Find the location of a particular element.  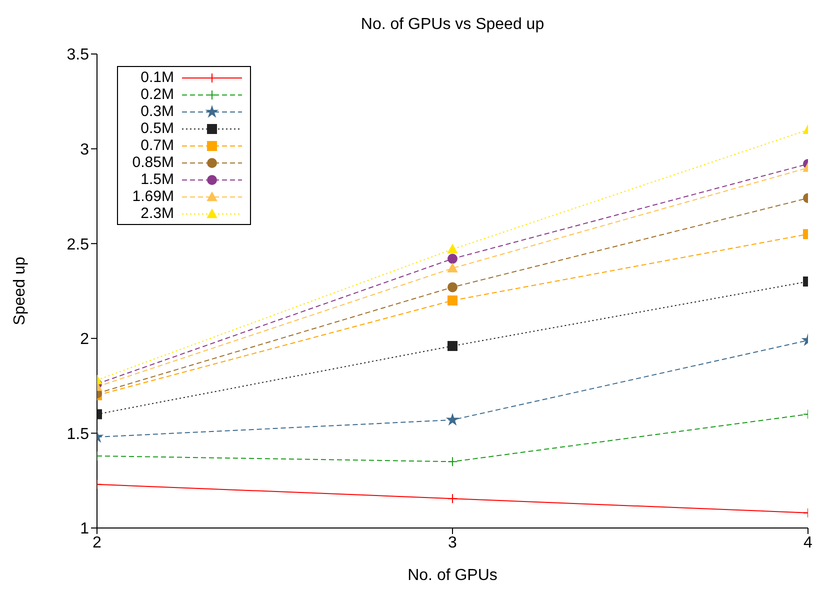

y-axis-title: Speed up is located at coordinates (20, 291).